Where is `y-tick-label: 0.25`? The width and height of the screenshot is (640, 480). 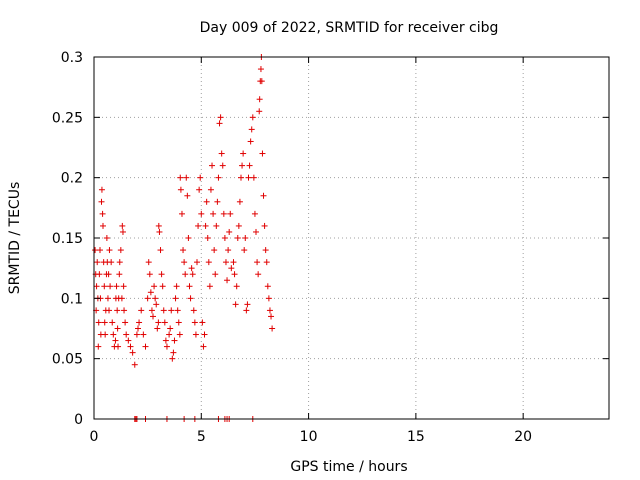
y-tick-label: 0.25 is located at coordinates (67, 118).